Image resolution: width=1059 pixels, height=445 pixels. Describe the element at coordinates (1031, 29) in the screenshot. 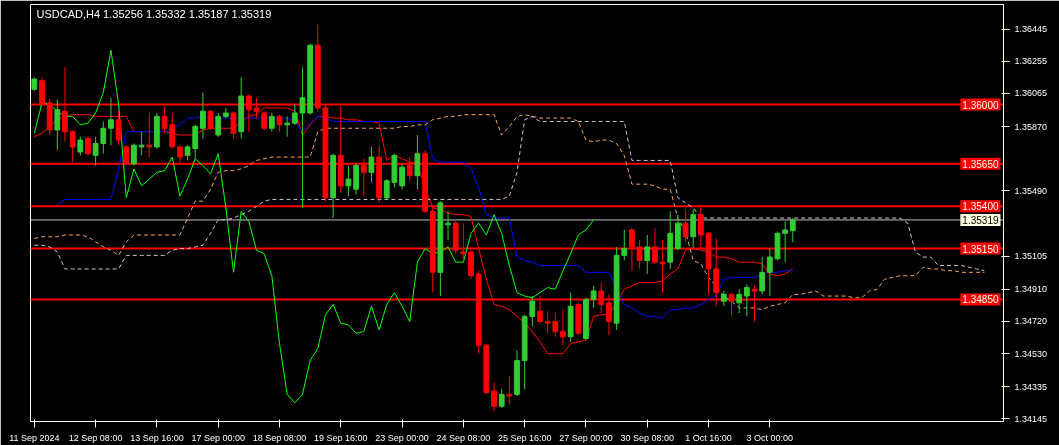

I see `y-tick-label: 1.36445` at that location.